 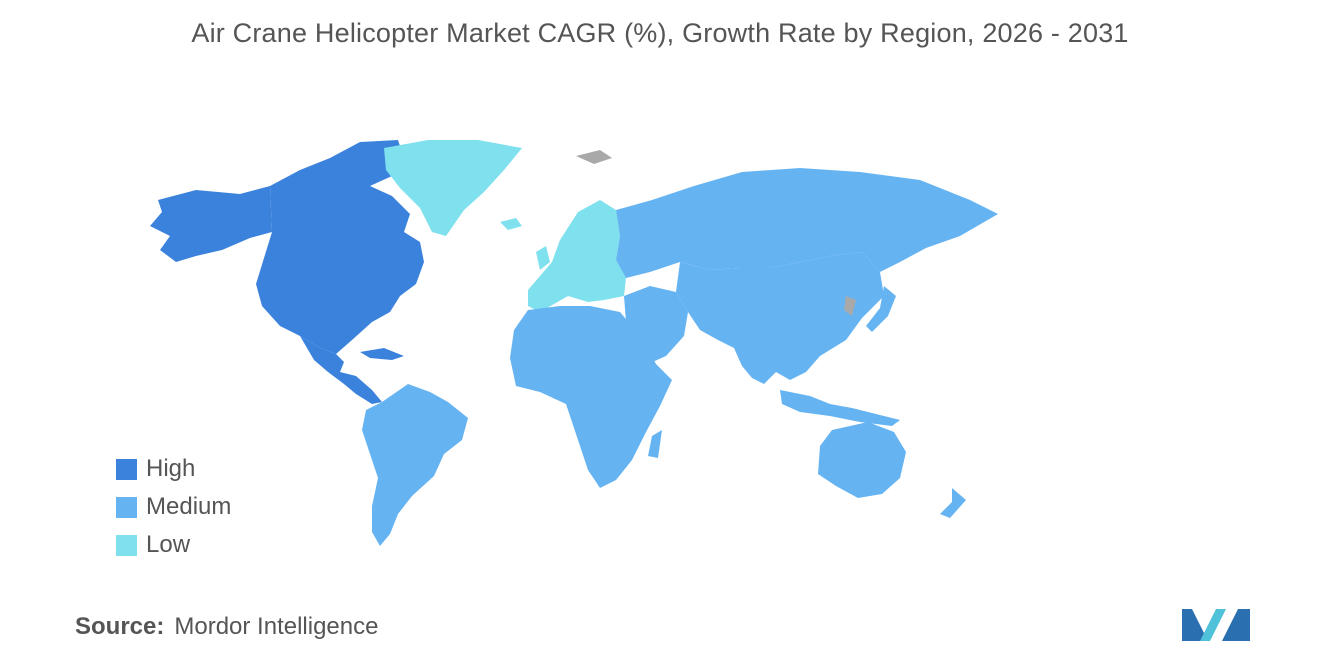 What do you see at coordinates (340, 247) in the screenshot?
I see `canada-usa-shape` at bounding box center [340, 247].